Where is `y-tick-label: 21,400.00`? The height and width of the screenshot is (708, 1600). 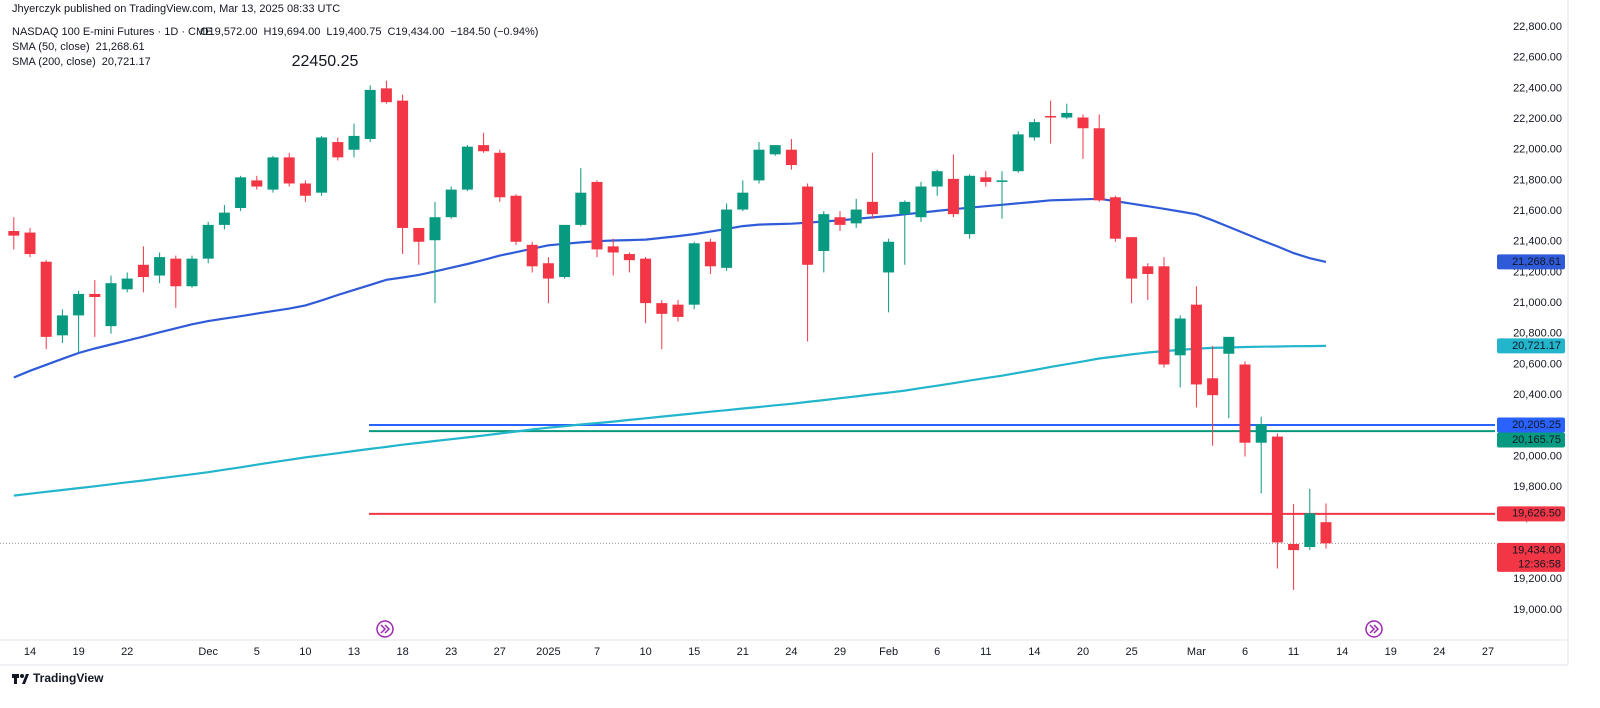
y-tick-label: 21,400.00 is located at coordinates (1537, 242).